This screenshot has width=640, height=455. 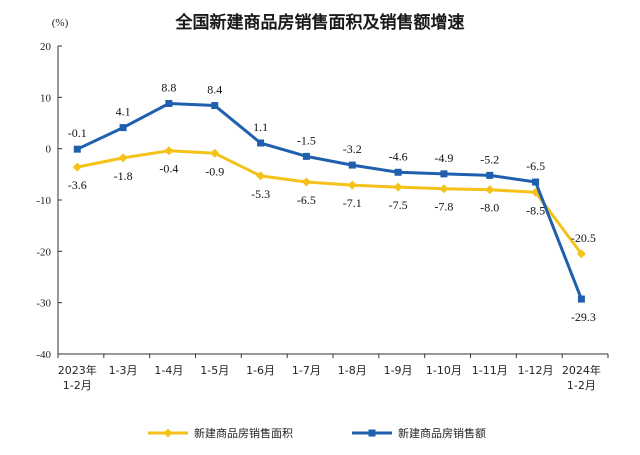 I want to click on y-tick-label: 20, so click(x=46, y=47).